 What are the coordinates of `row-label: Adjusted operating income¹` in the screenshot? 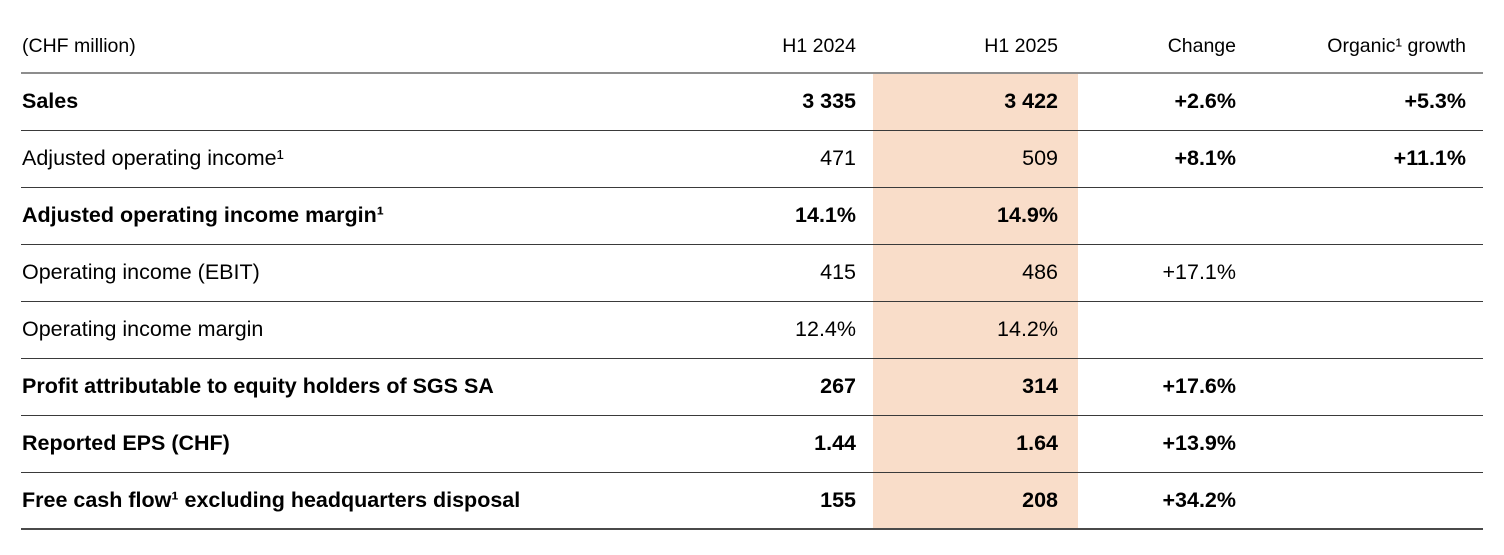 It's located at (153, 158).